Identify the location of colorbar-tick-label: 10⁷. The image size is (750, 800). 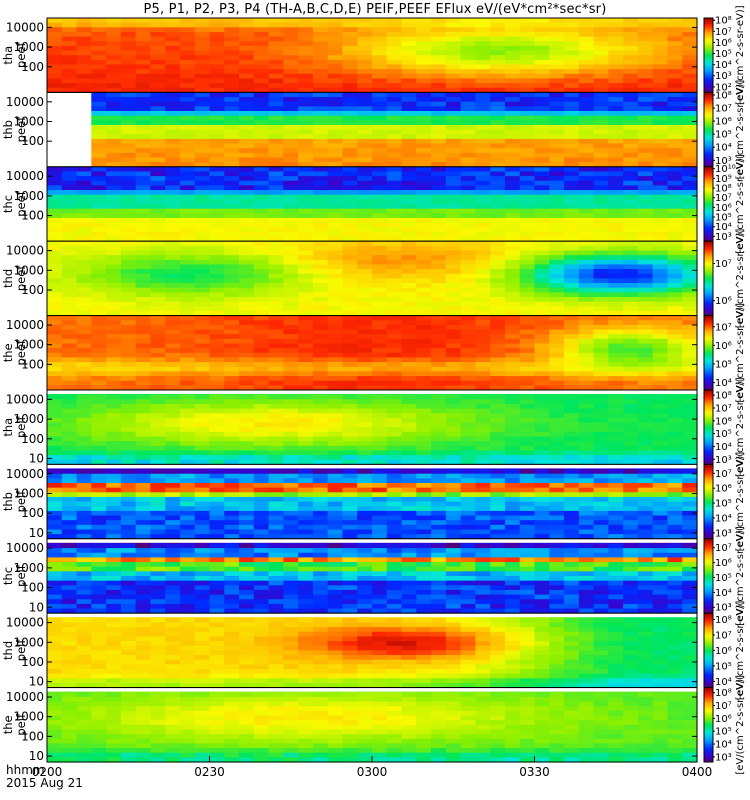
(723, 109).